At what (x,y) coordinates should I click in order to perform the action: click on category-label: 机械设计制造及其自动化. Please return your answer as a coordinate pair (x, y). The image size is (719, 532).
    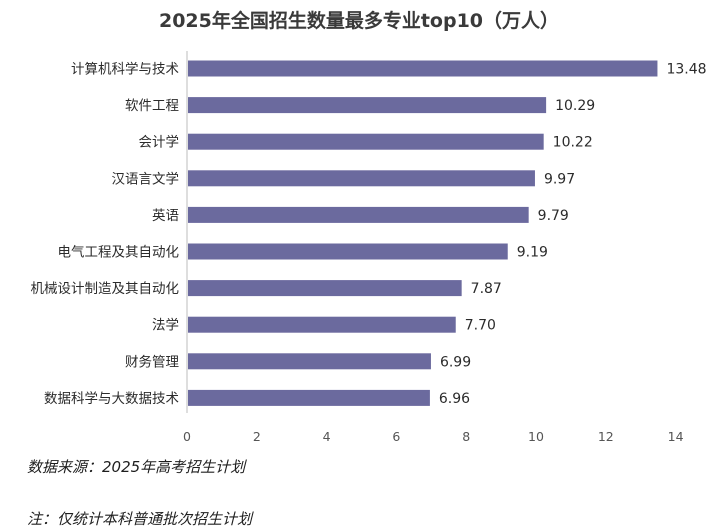
    Looking at the image, I should click on (105, 289).